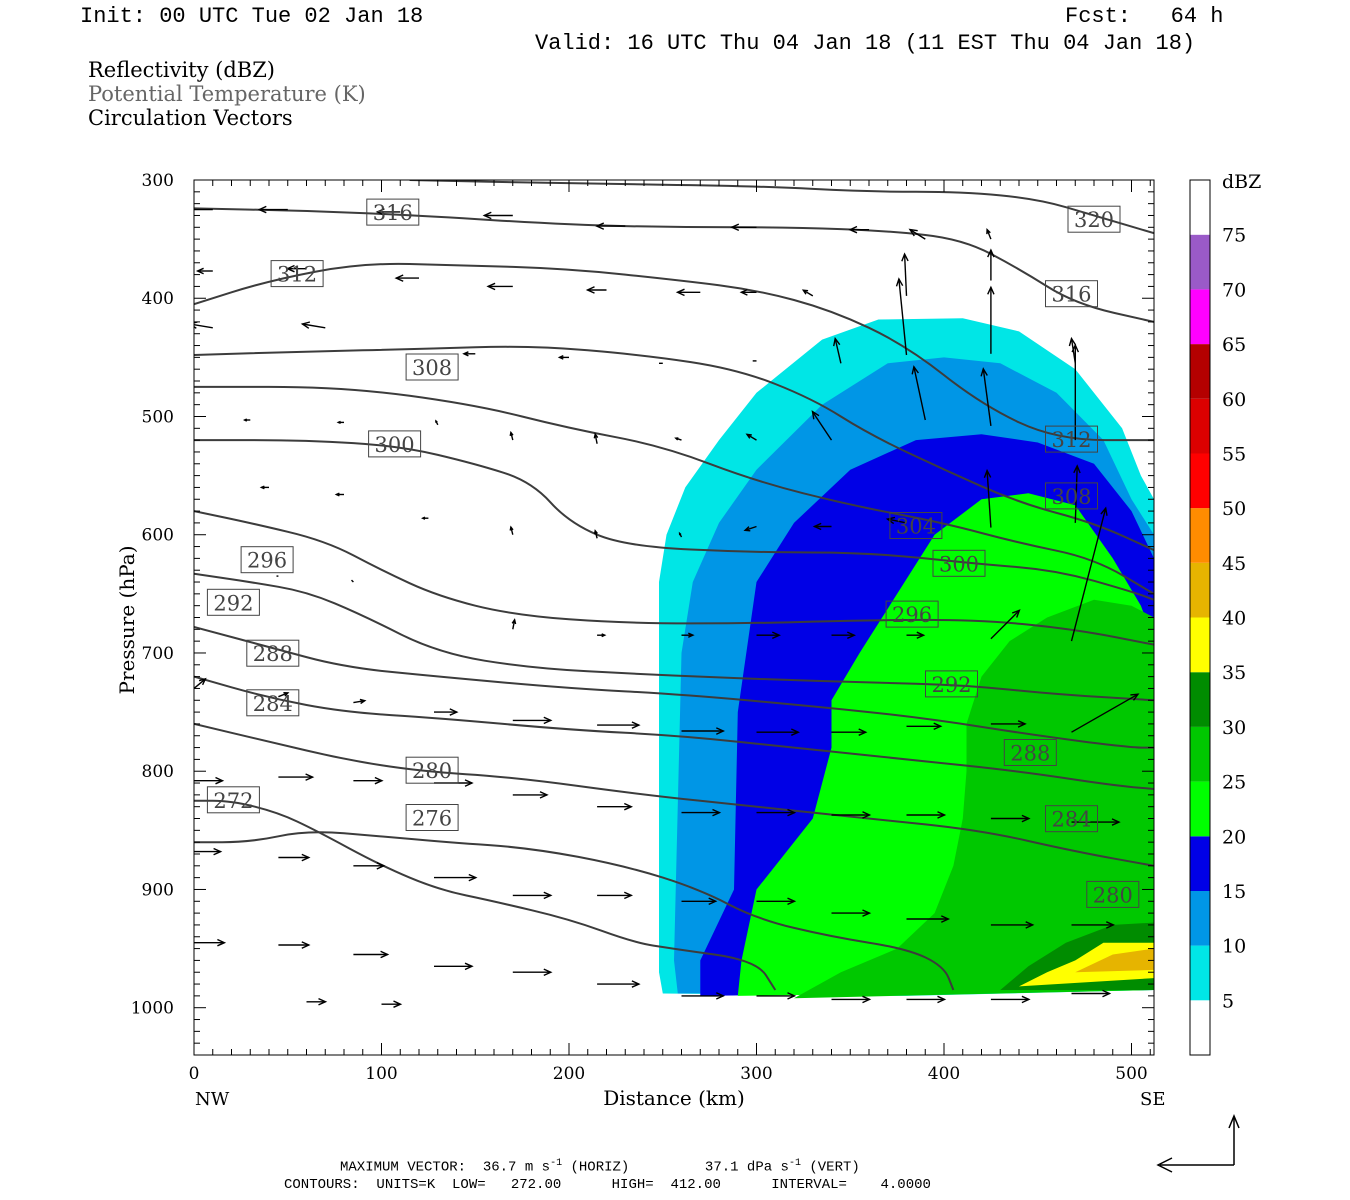 Image resolution: width=1350 pixels, height=1200 pixels. What do you see at coordinates (1234, 728) in the screenshot?
I see `colorbar-level-label: 30` at bounding box center [1234, 728].